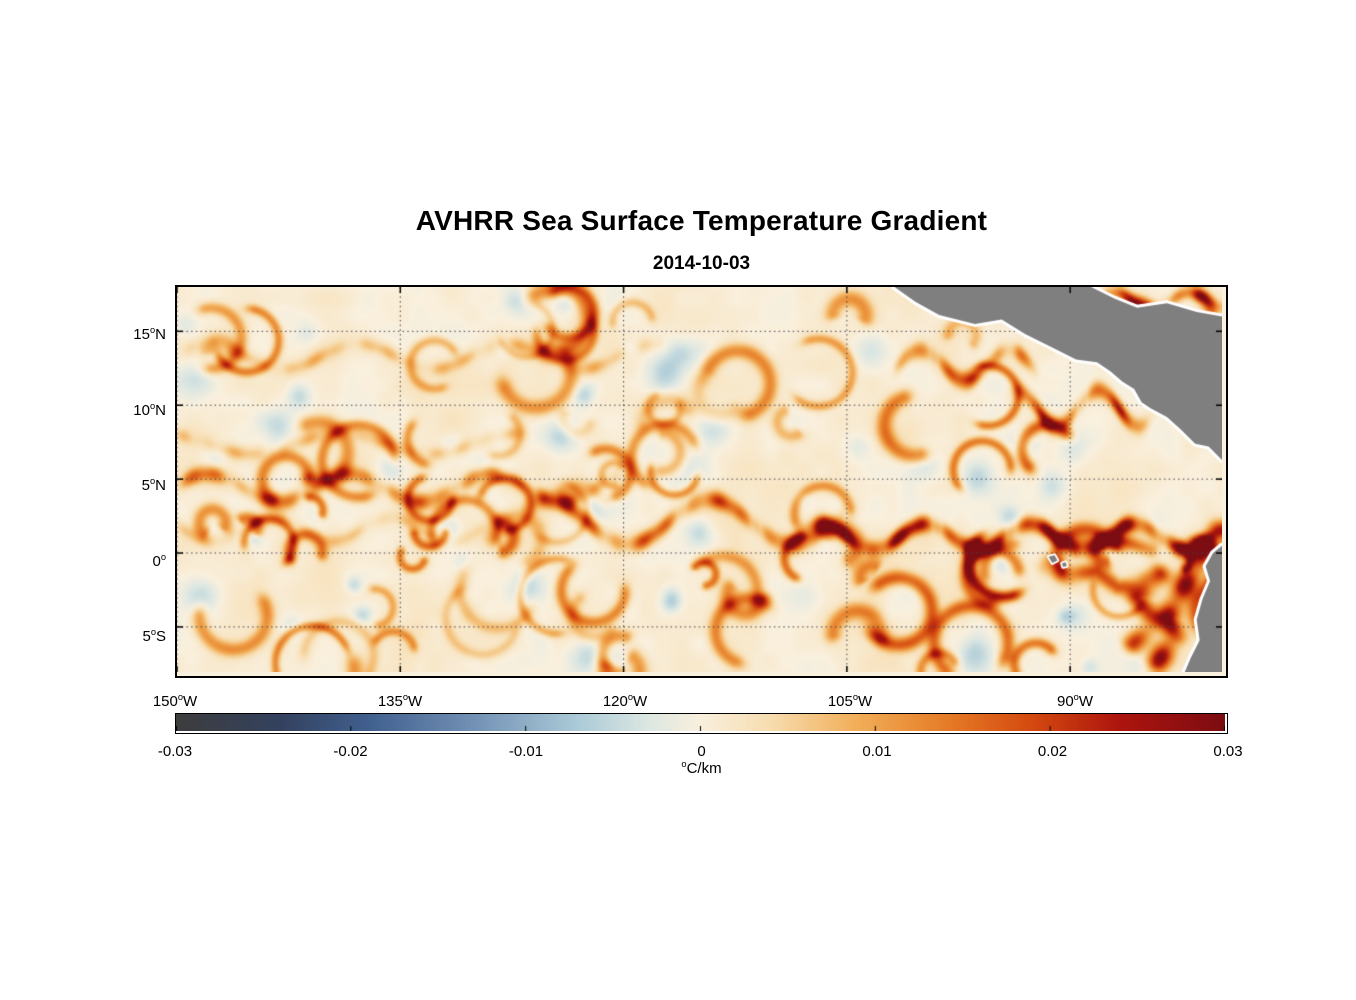  I want to click on x-tick-label: 150oW, so click(175, 701).